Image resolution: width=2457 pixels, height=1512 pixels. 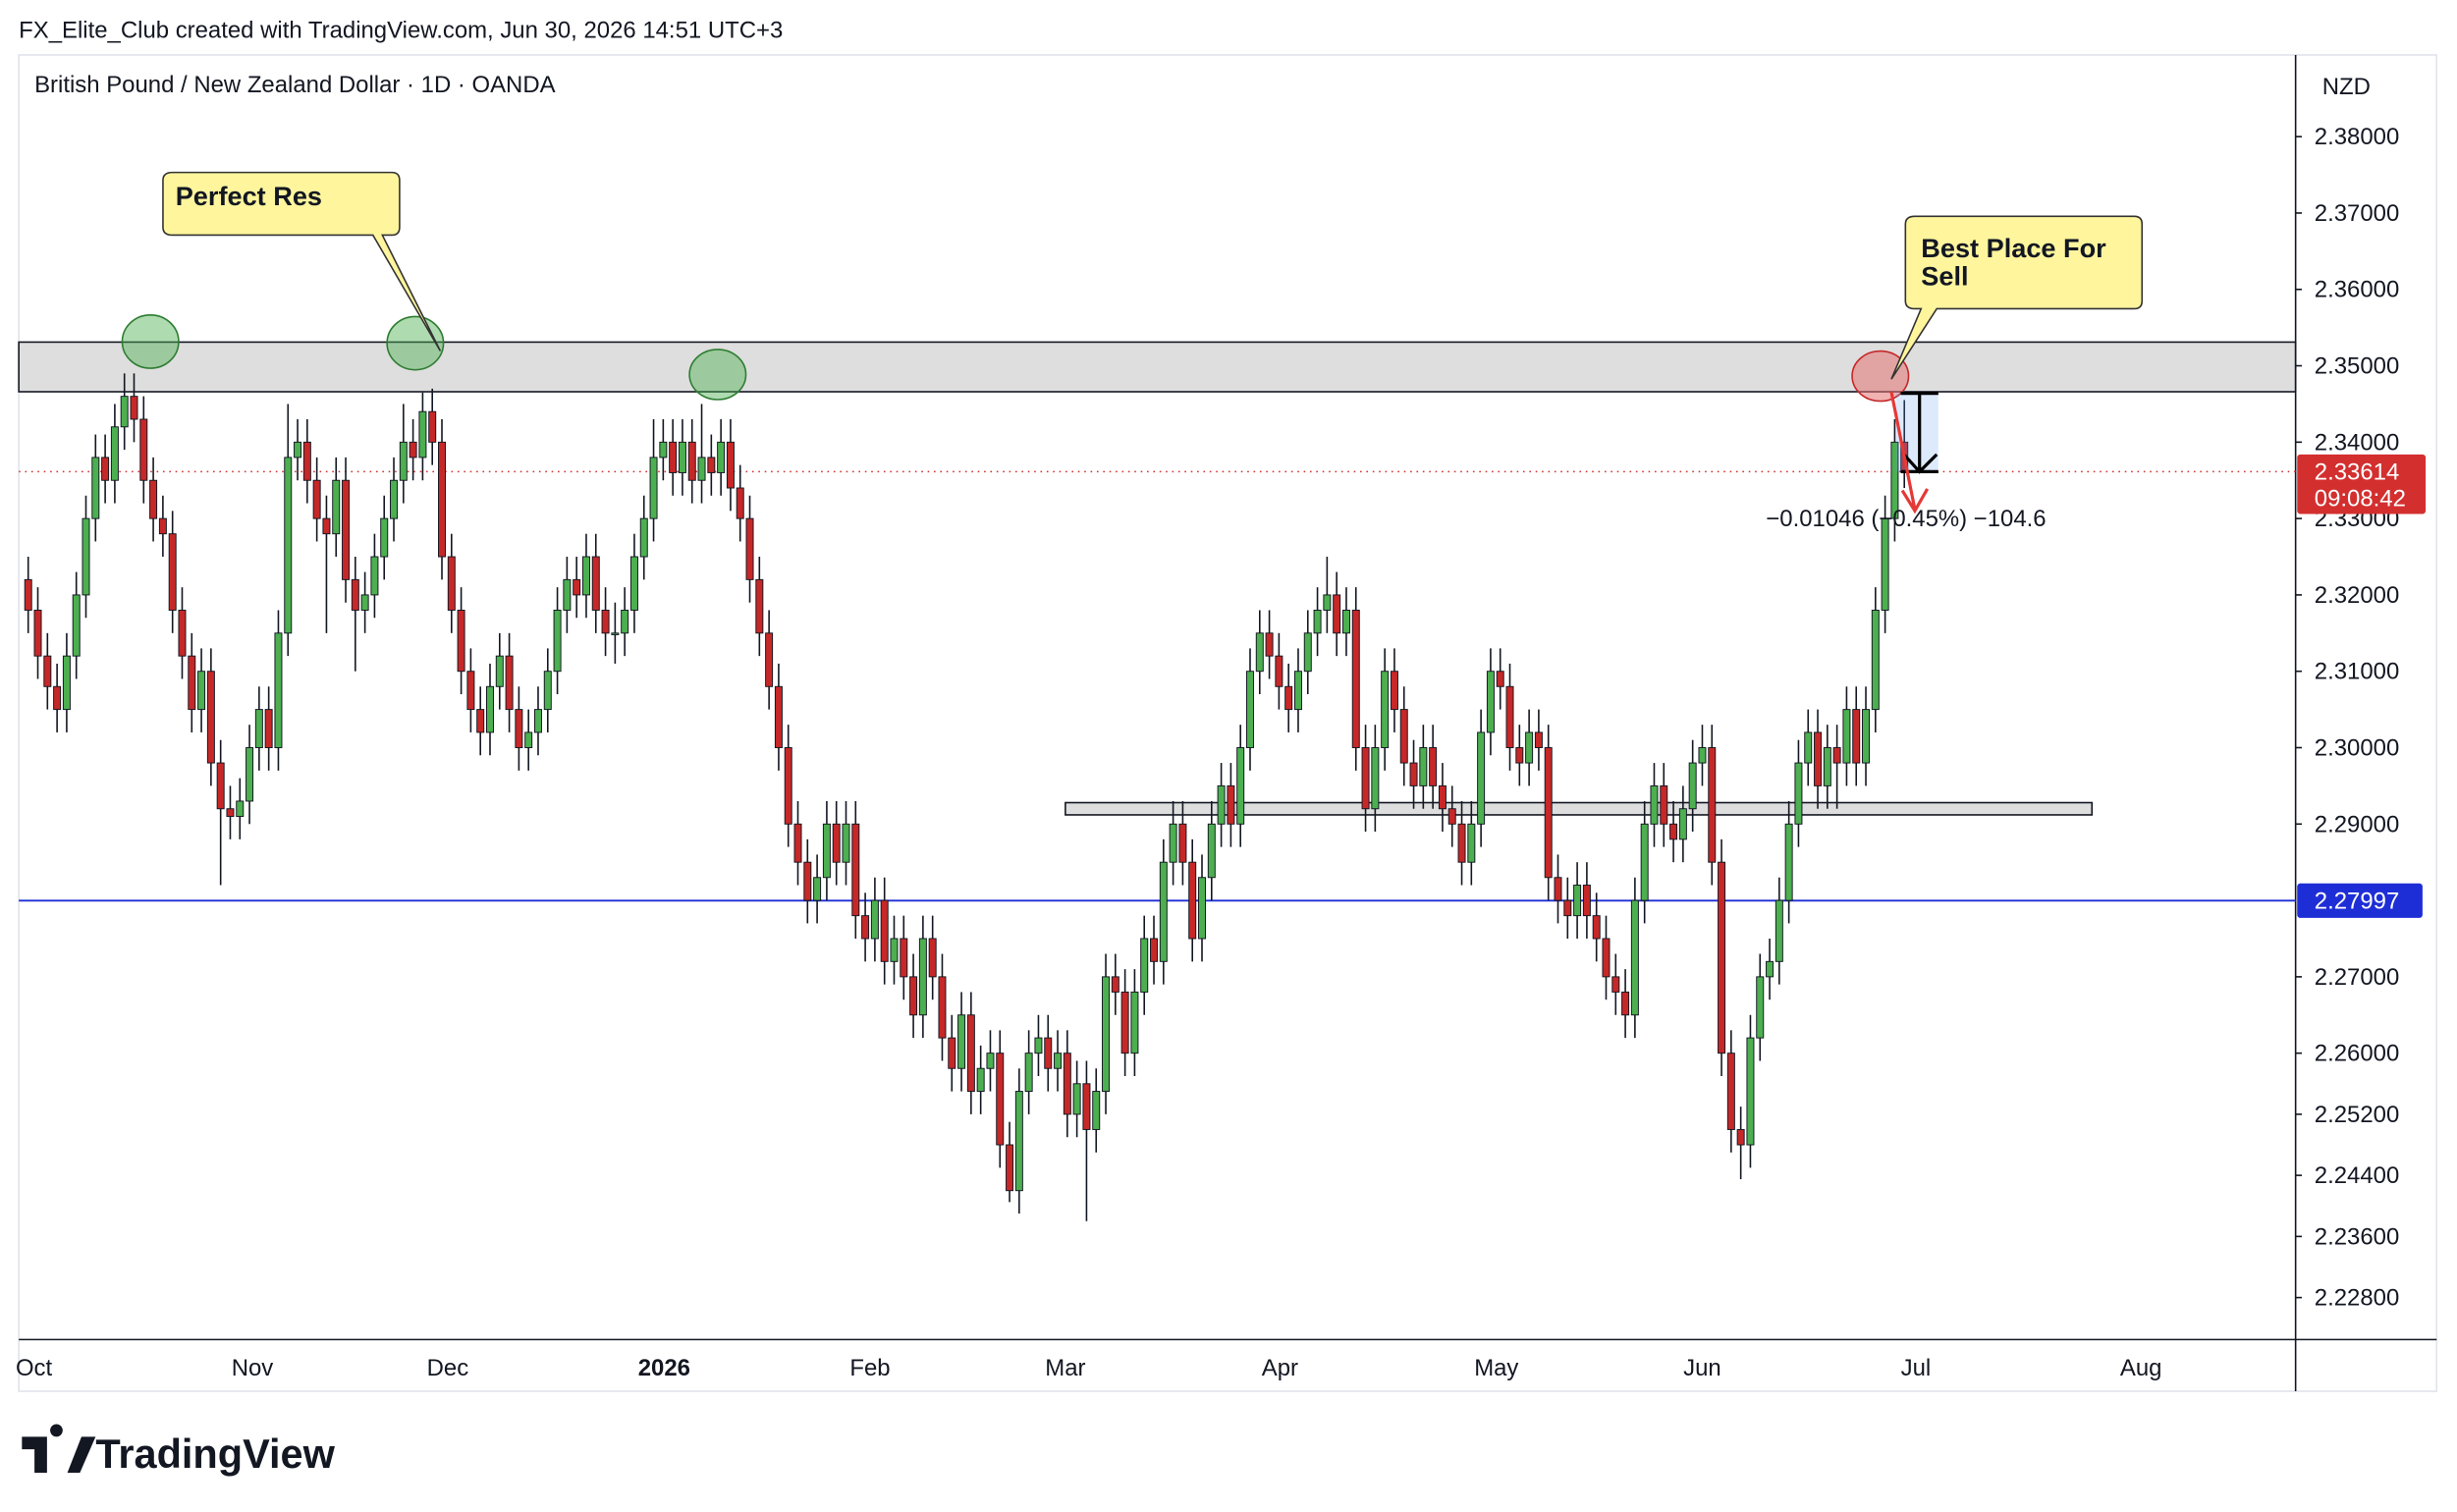 I want to click on highlight, so click(x=717, y=375).